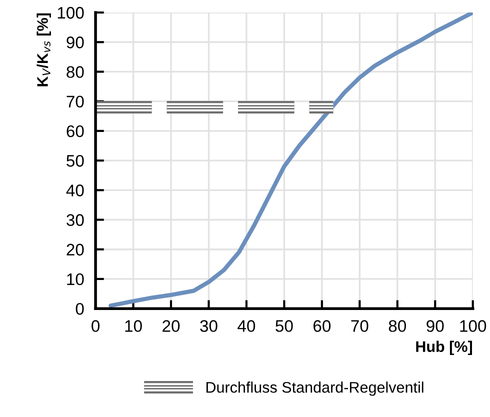 Image resolution: width=490 pixels, height=417 pixels. I want to click on x-tick-label: 70, so click(359, 326).